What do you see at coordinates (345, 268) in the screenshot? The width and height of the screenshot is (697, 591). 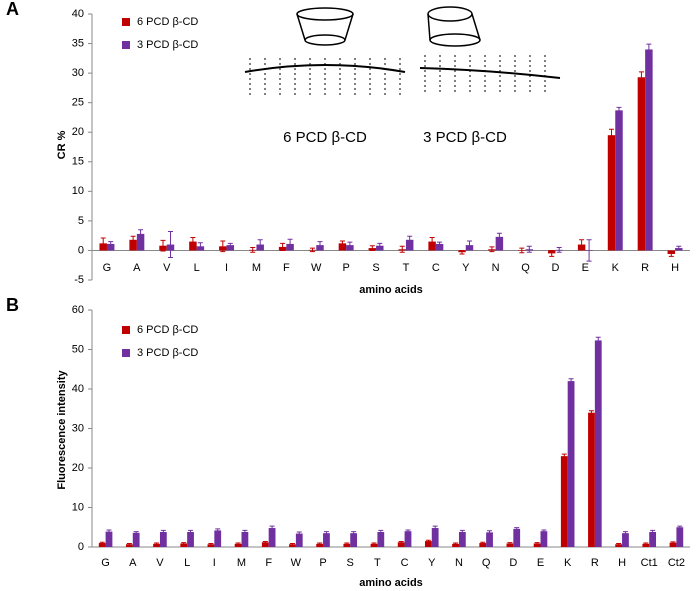 I see `x-tick-label: P` at bounding box center [345, 268].